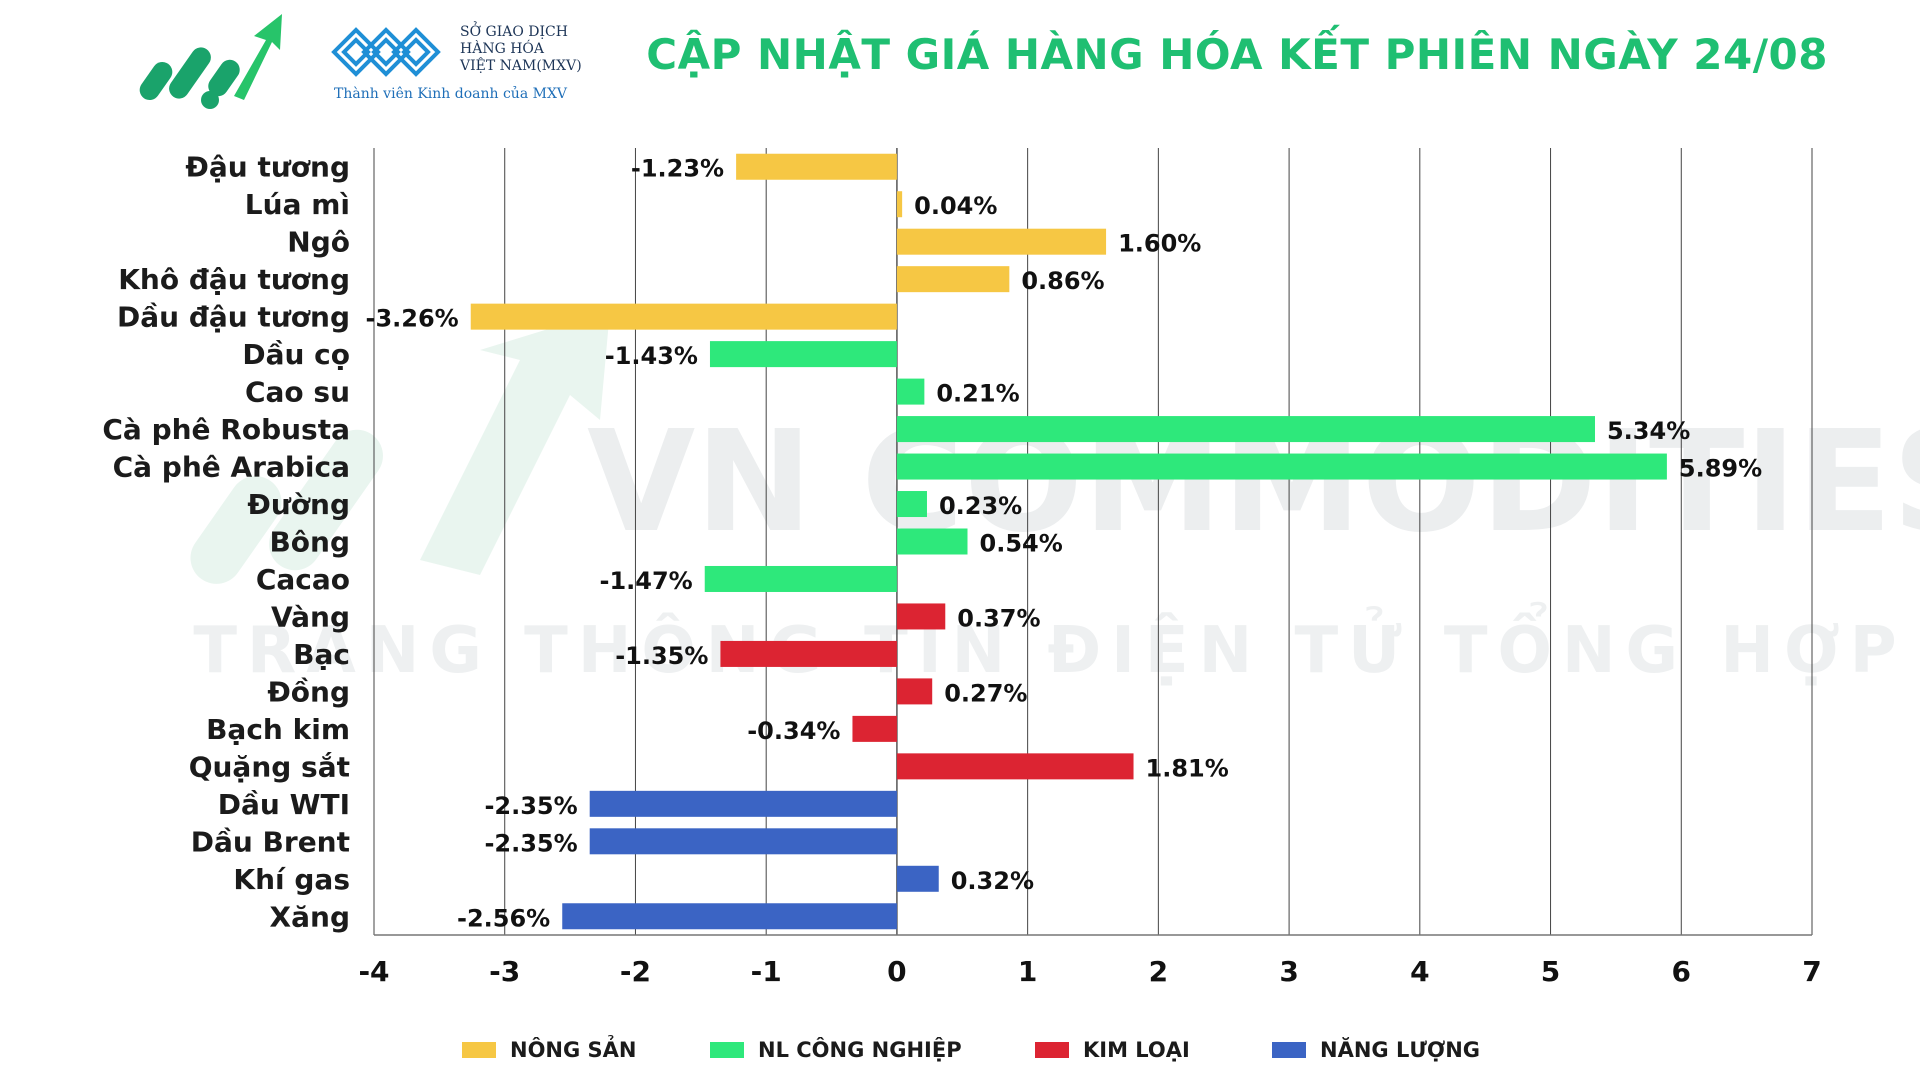  I want to click on category-label: Bạc, so click(321, 654).